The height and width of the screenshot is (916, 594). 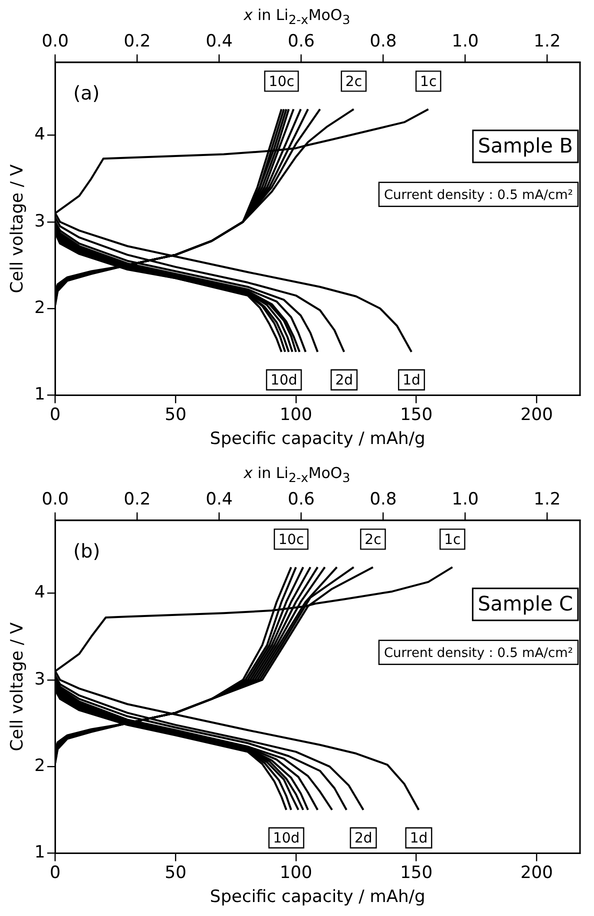 What do you see at coordinates (86, 551) in the screenshot?
I see `annotation: (b)` at bounding box center [86, 551].